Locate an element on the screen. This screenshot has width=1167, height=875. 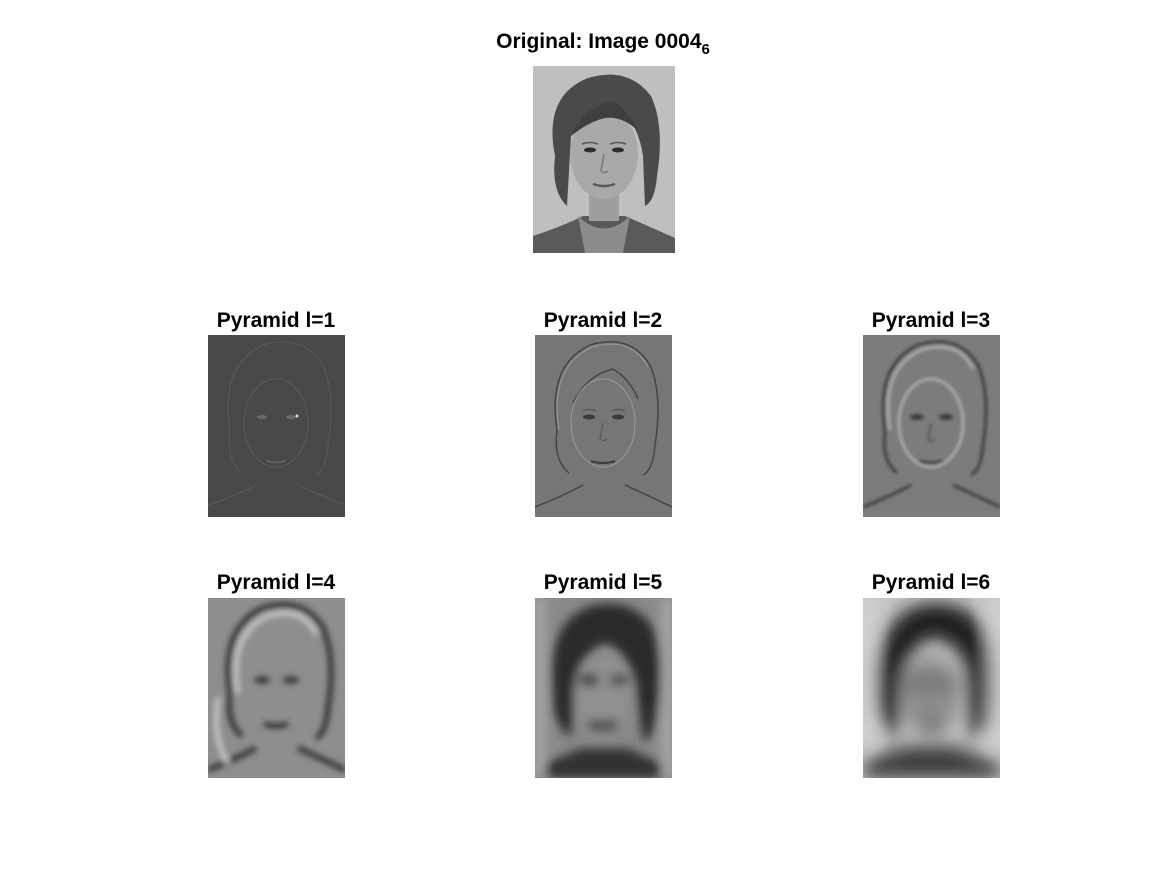
pyramid-6-title: Pyramid l=6 is located at coordinates (931, 582).